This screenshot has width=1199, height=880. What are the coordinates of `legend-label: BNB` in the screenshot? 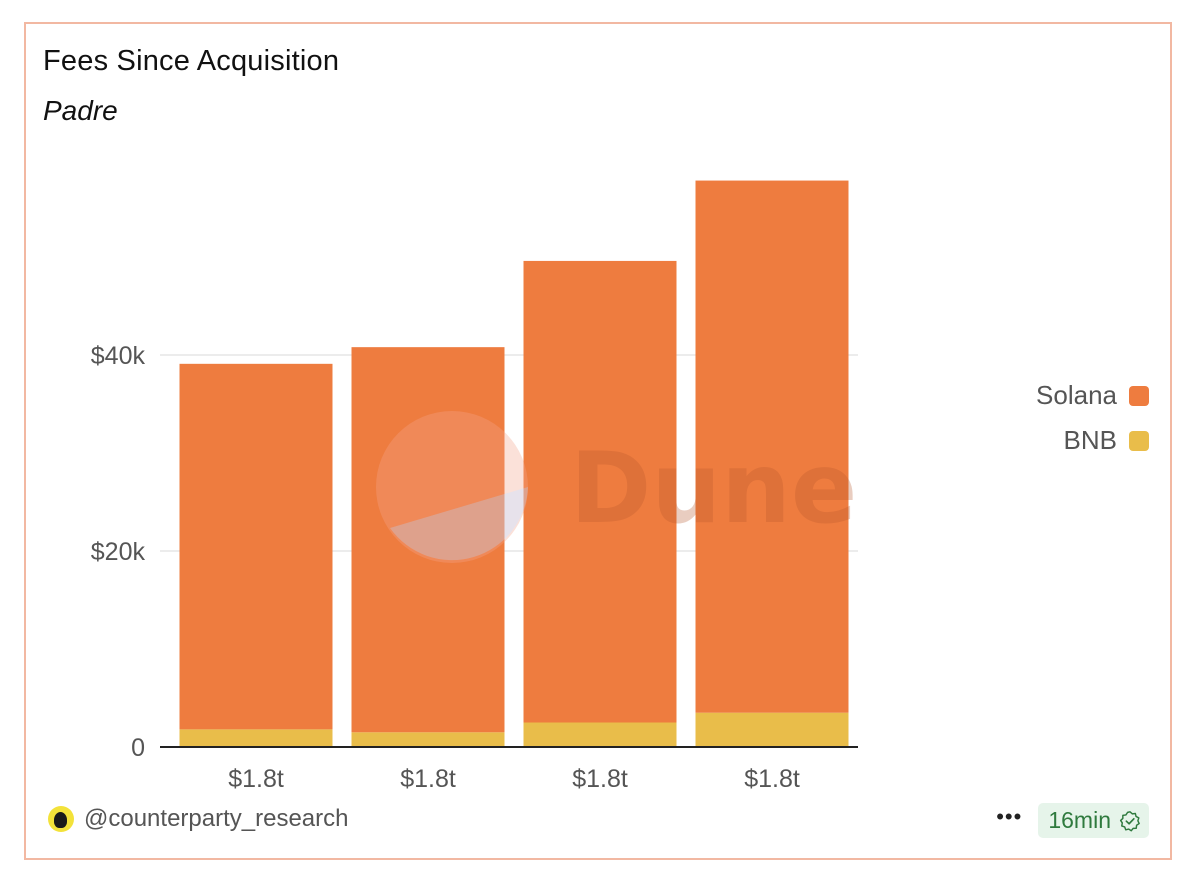 It's located at (1090, 440).